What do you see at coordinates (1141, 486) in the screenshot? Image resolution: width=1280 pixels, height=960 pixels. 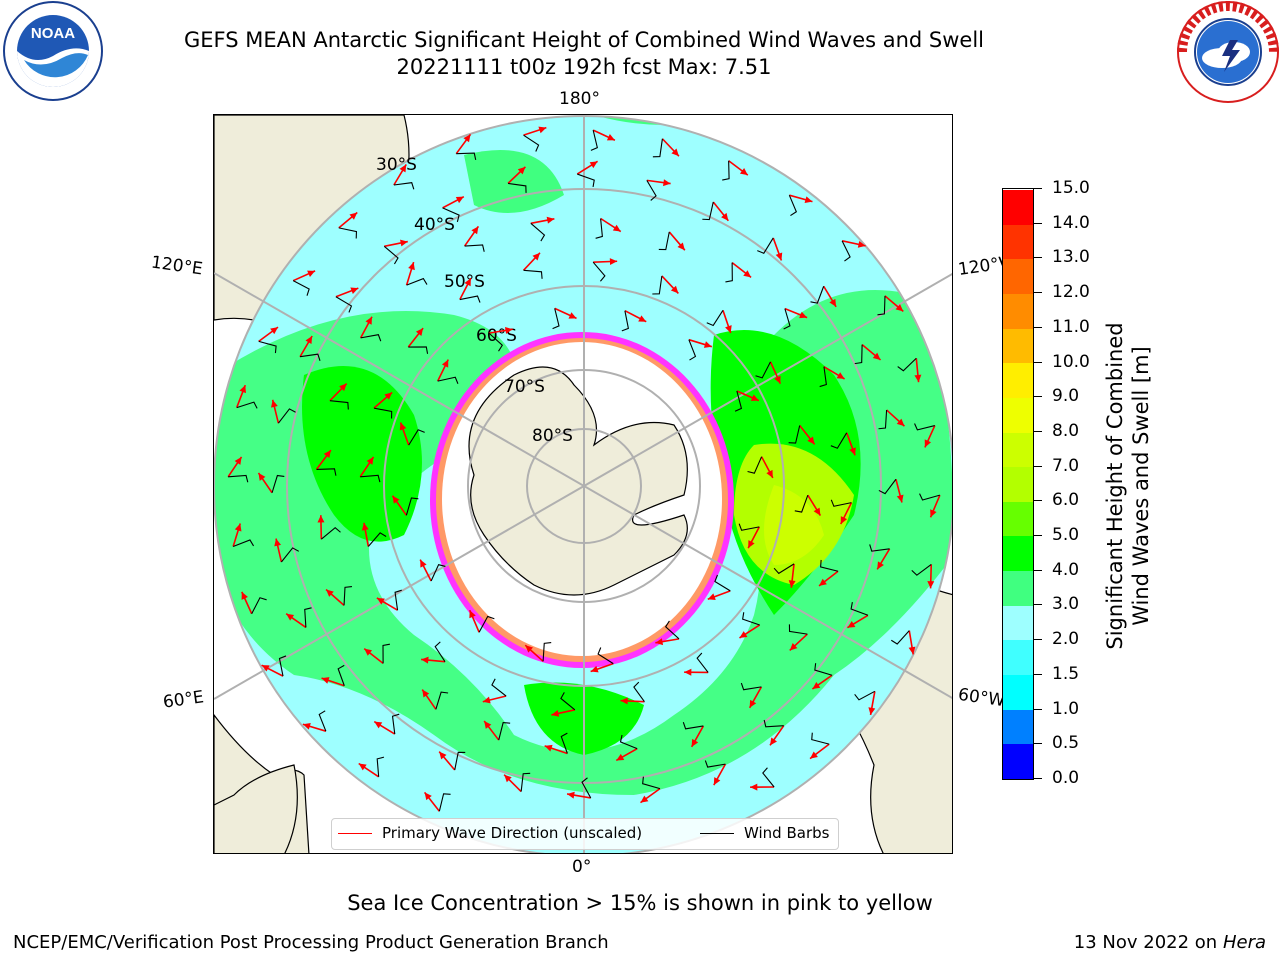 I see `colorbar-title-line2: Wind Waves and Swell [m]` at bounding box center [1141, 486].